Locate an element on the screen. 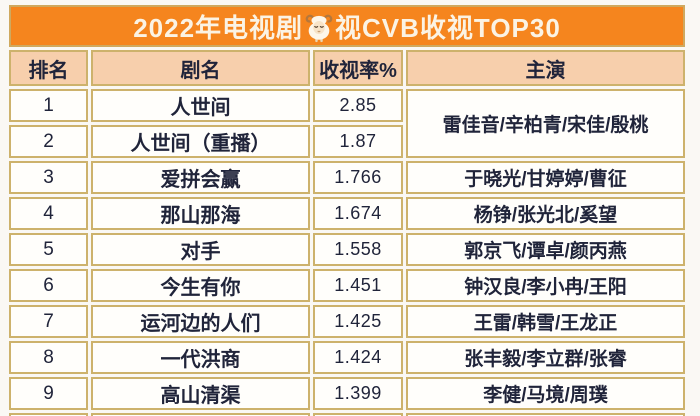 The image size is (700, 416). rating-value: 1.424 is located at coordinates (358, 357).